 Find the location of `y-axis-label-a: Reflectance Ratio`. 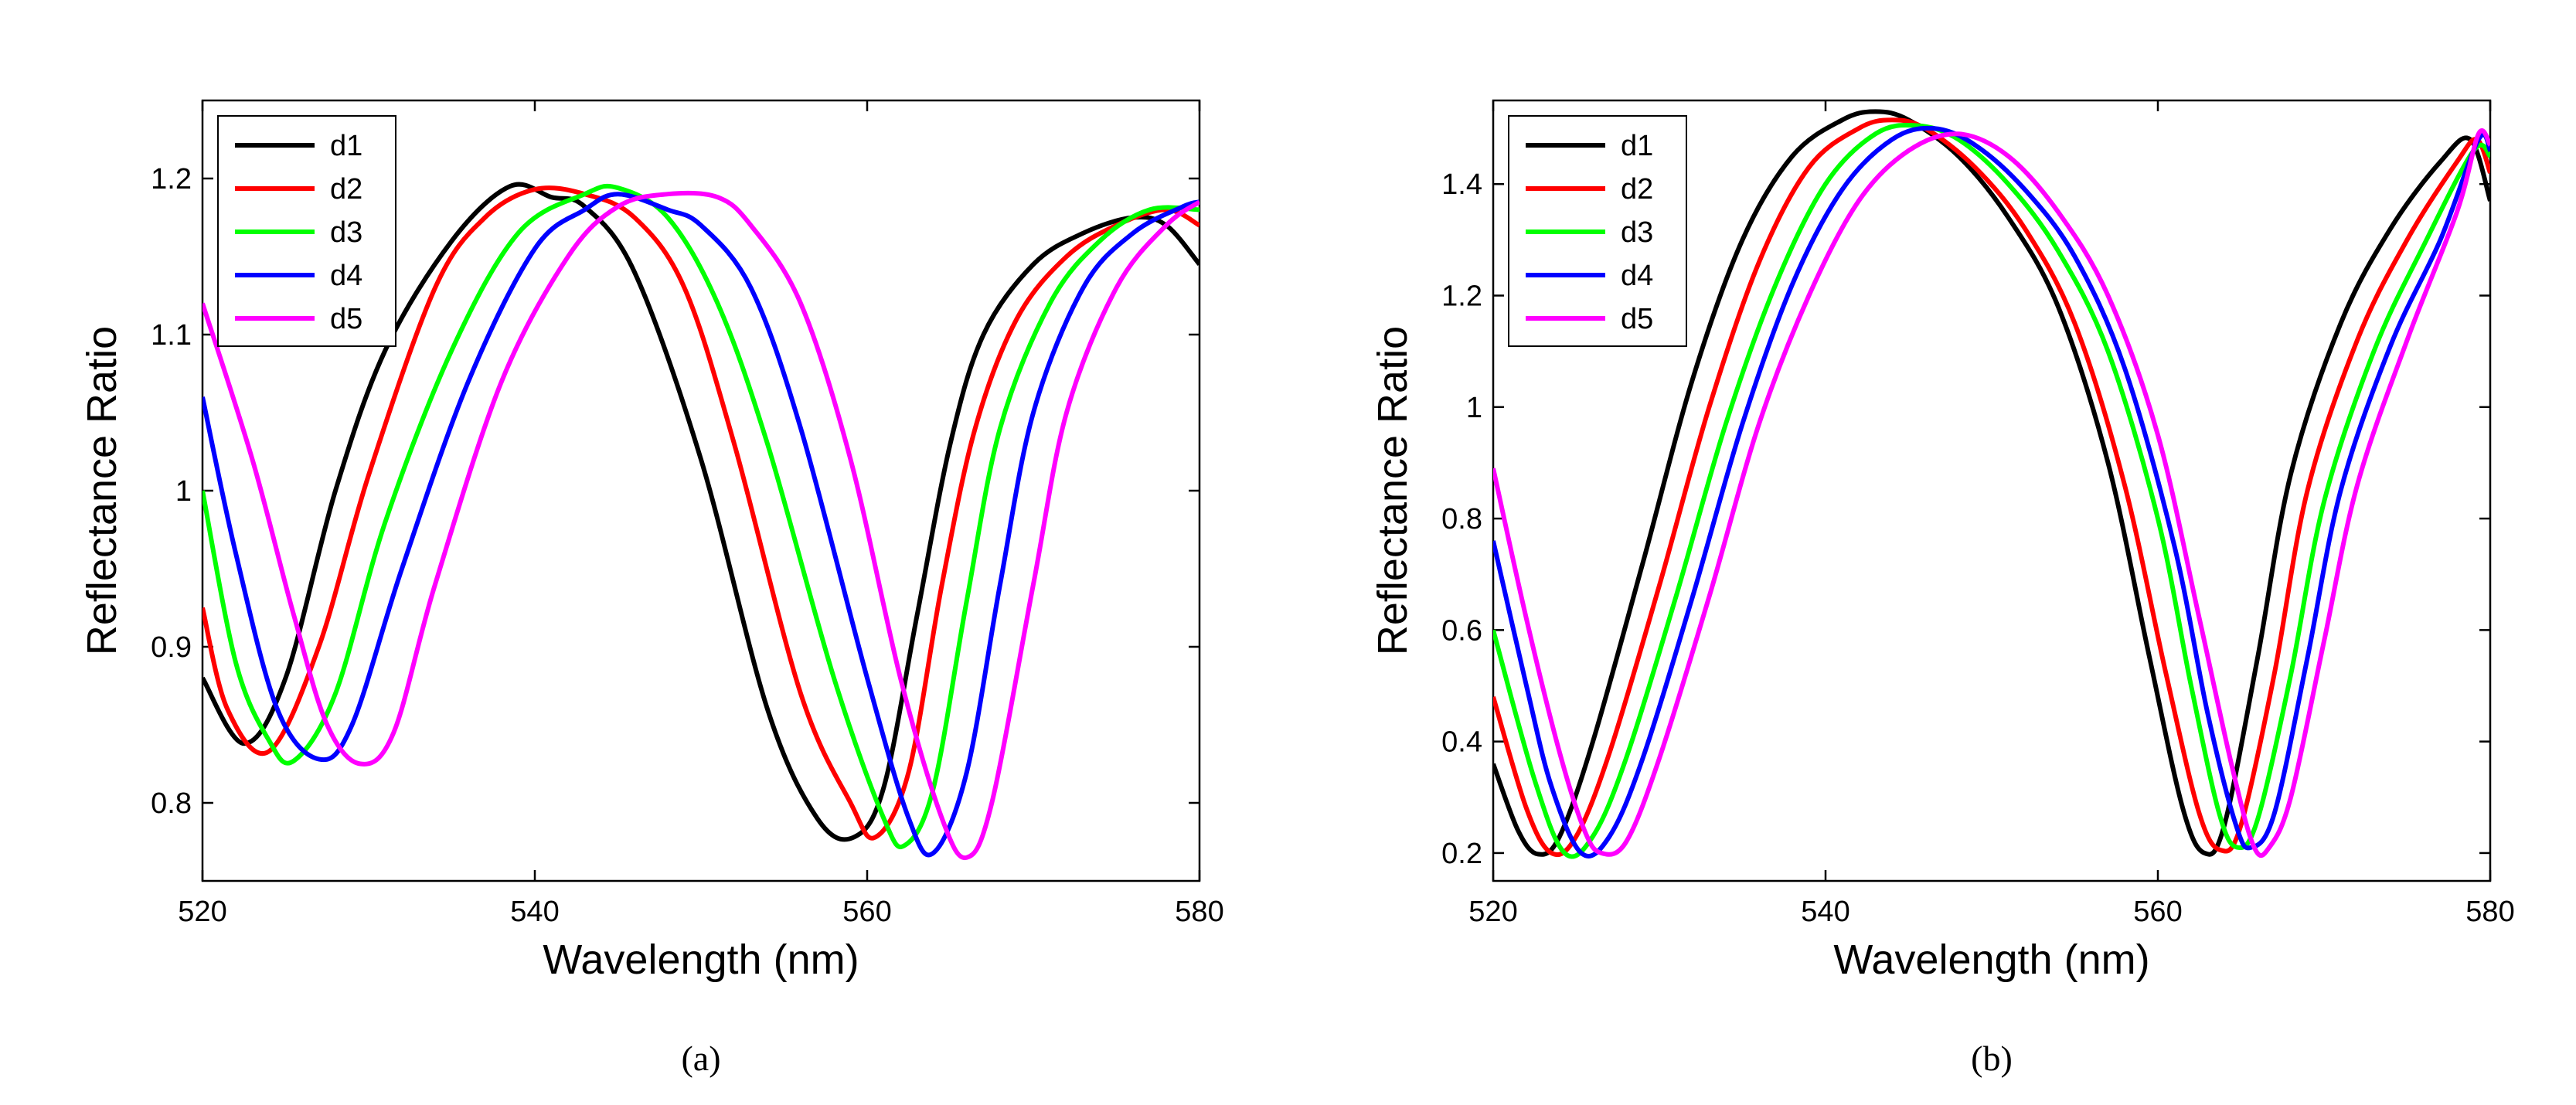

y-axis-label-a: Reflectance Ratio is located at coordinates (102, 490).